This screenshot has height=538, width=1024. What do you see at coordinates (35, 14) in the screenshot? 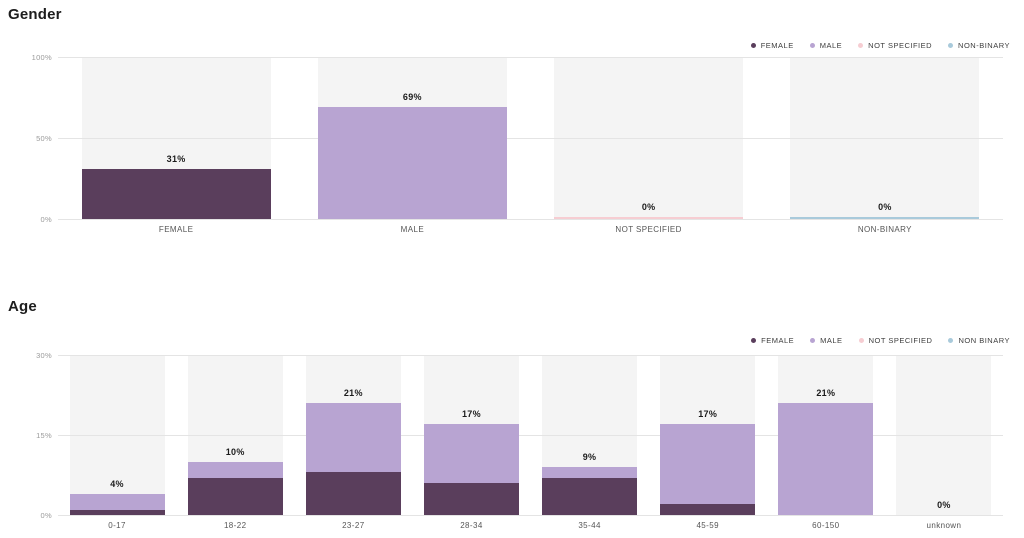
I see `gender-chart-title: Gender` at bounding box center [35, 14].